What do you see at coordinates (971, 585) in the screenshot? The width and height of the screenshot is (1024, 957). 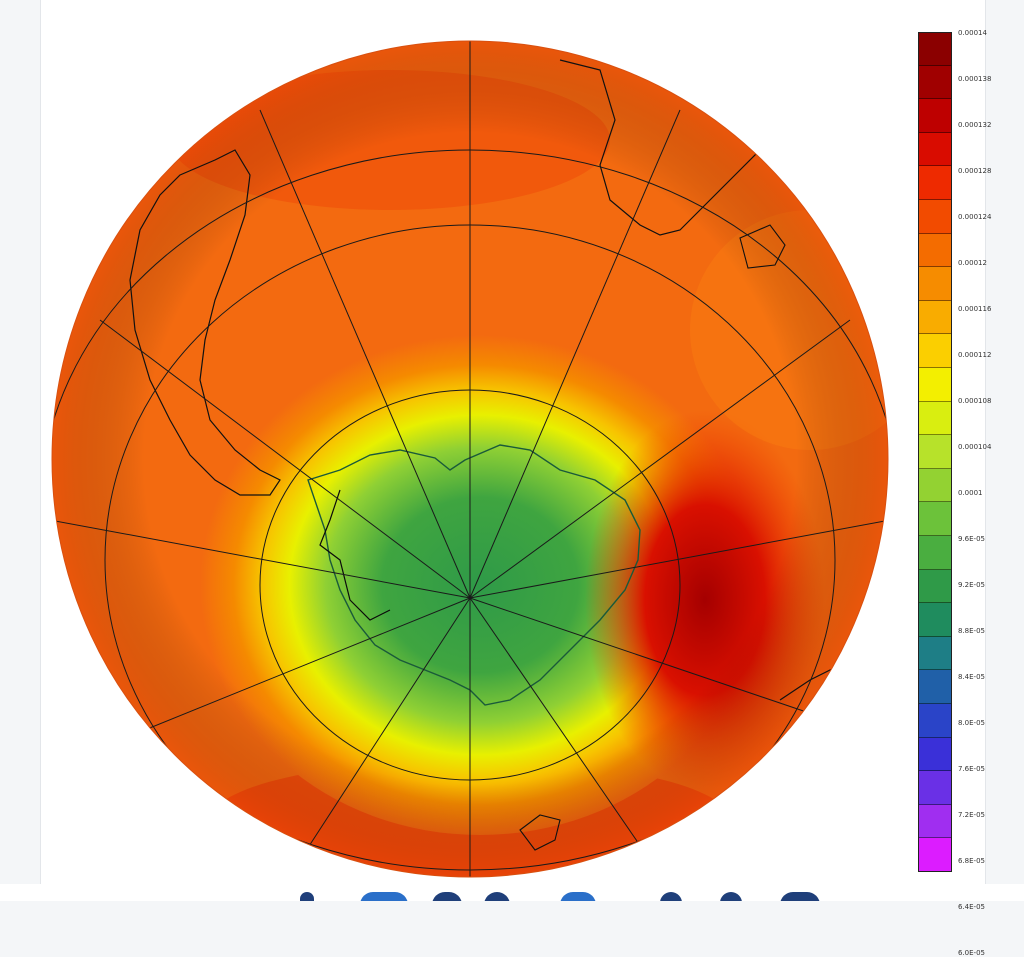 I see `colorbar-label: 9.2E-05` at bounding box center [971, 585].